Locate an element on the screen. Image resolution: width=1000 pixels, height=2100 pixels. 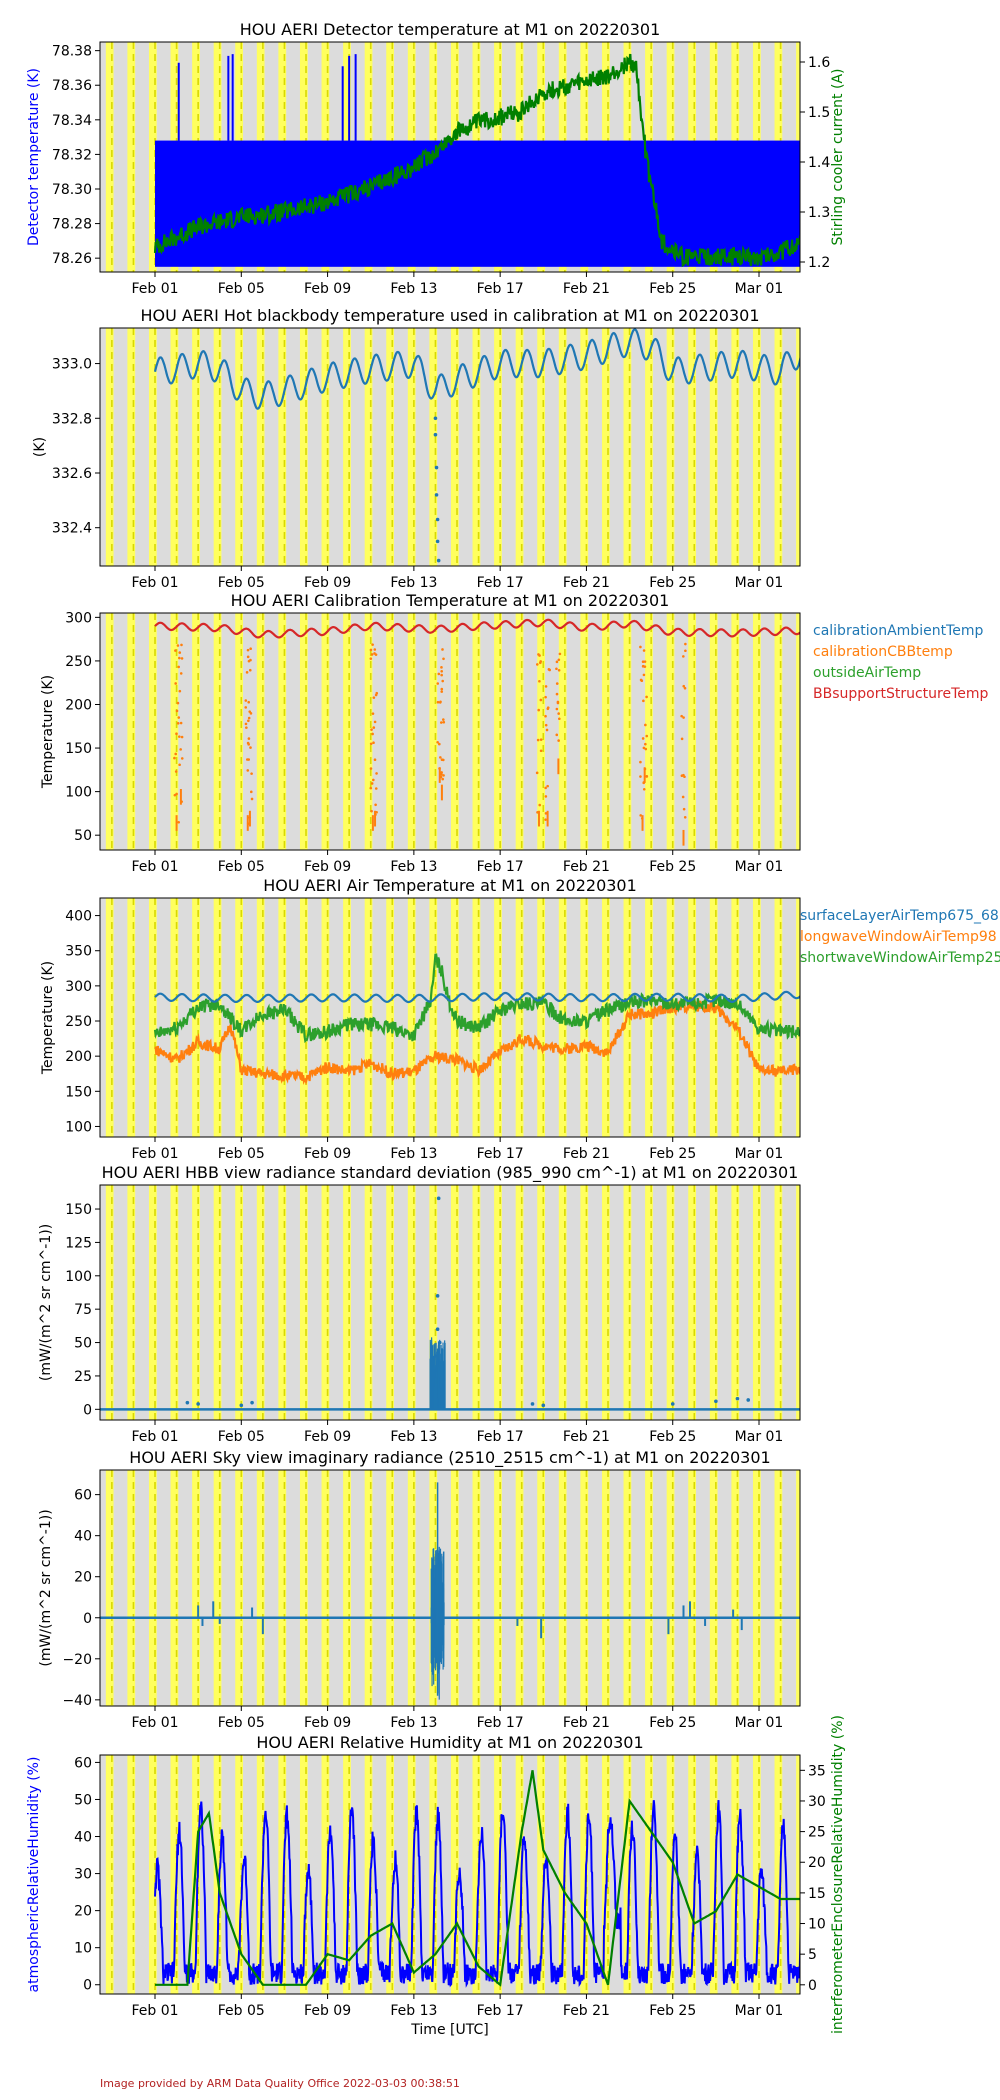
y2-tick-label: 1.5 is located at coordinates (819, 113).